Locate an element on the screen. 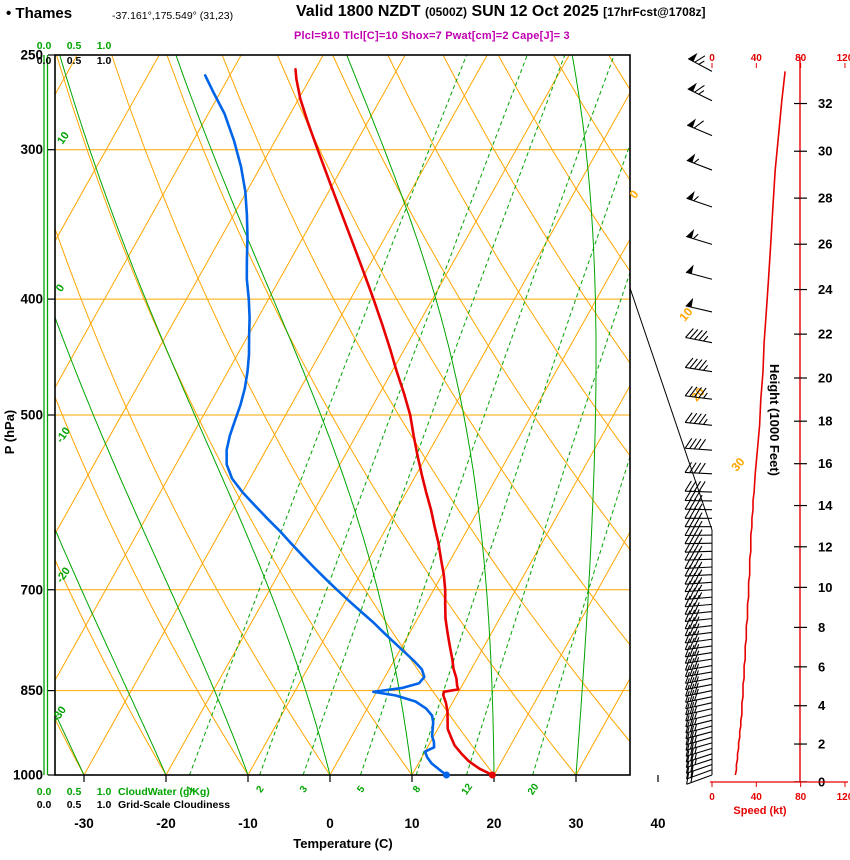 The height and width of the screenshot is (860, 850). cloudwater-axis is located at coordinates (46, 415).